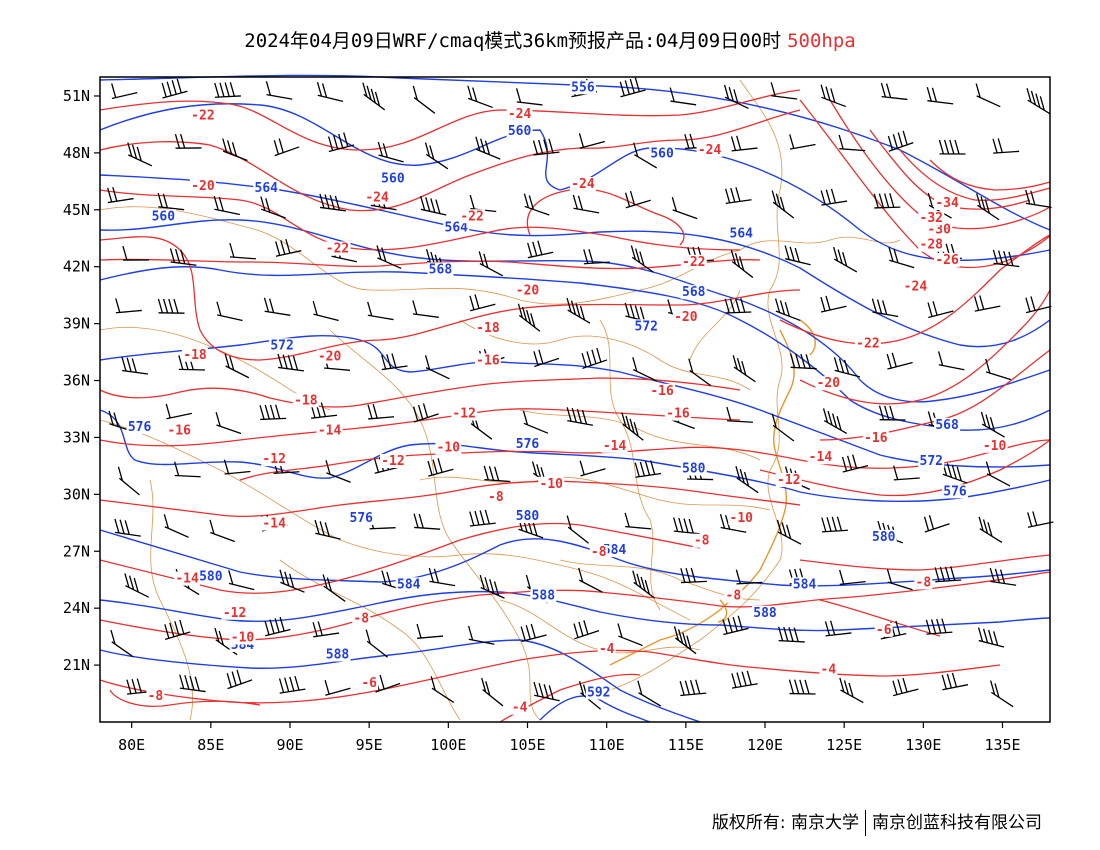 This screenshot has width=1100, height=850. What do you see at coordinates (662, 154) in the screenshot?
I see `height-label: 560` at bounding box center [662, 154].